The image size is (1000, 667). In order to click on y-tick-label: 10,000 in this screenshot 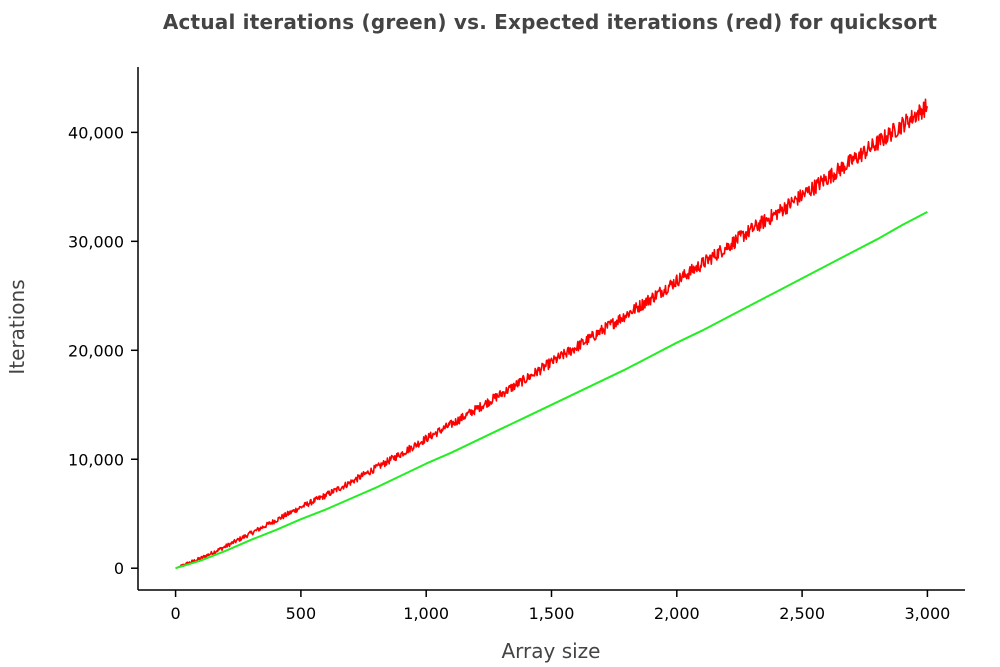, I will do `click(96, 459)`.